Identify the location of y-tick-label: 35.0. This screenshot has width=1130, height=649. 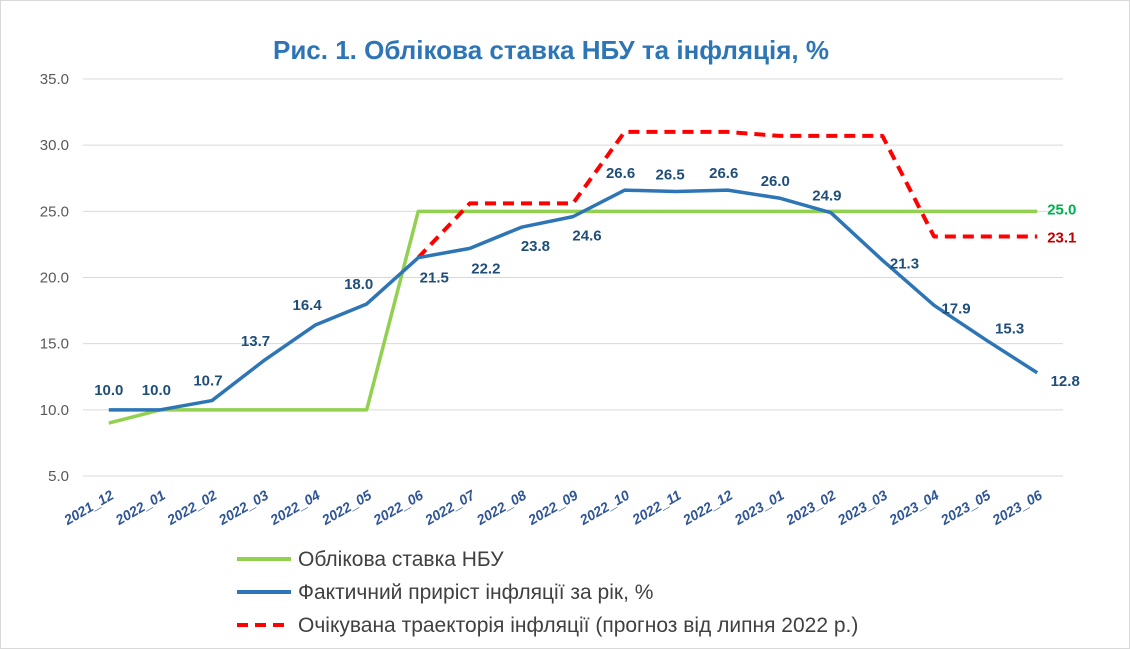
(54, 79).